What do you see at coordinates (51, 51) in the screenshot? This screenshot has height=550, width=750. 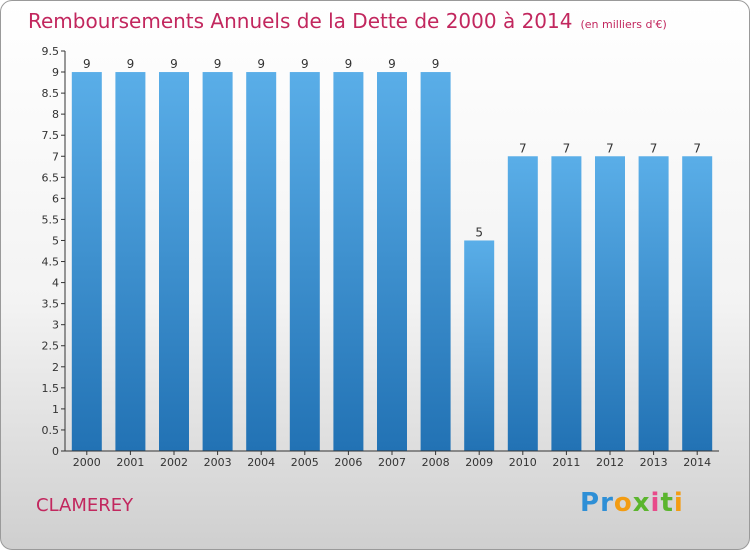 I see `y-tick-label: 9.5` at bounding box center [51, 51].